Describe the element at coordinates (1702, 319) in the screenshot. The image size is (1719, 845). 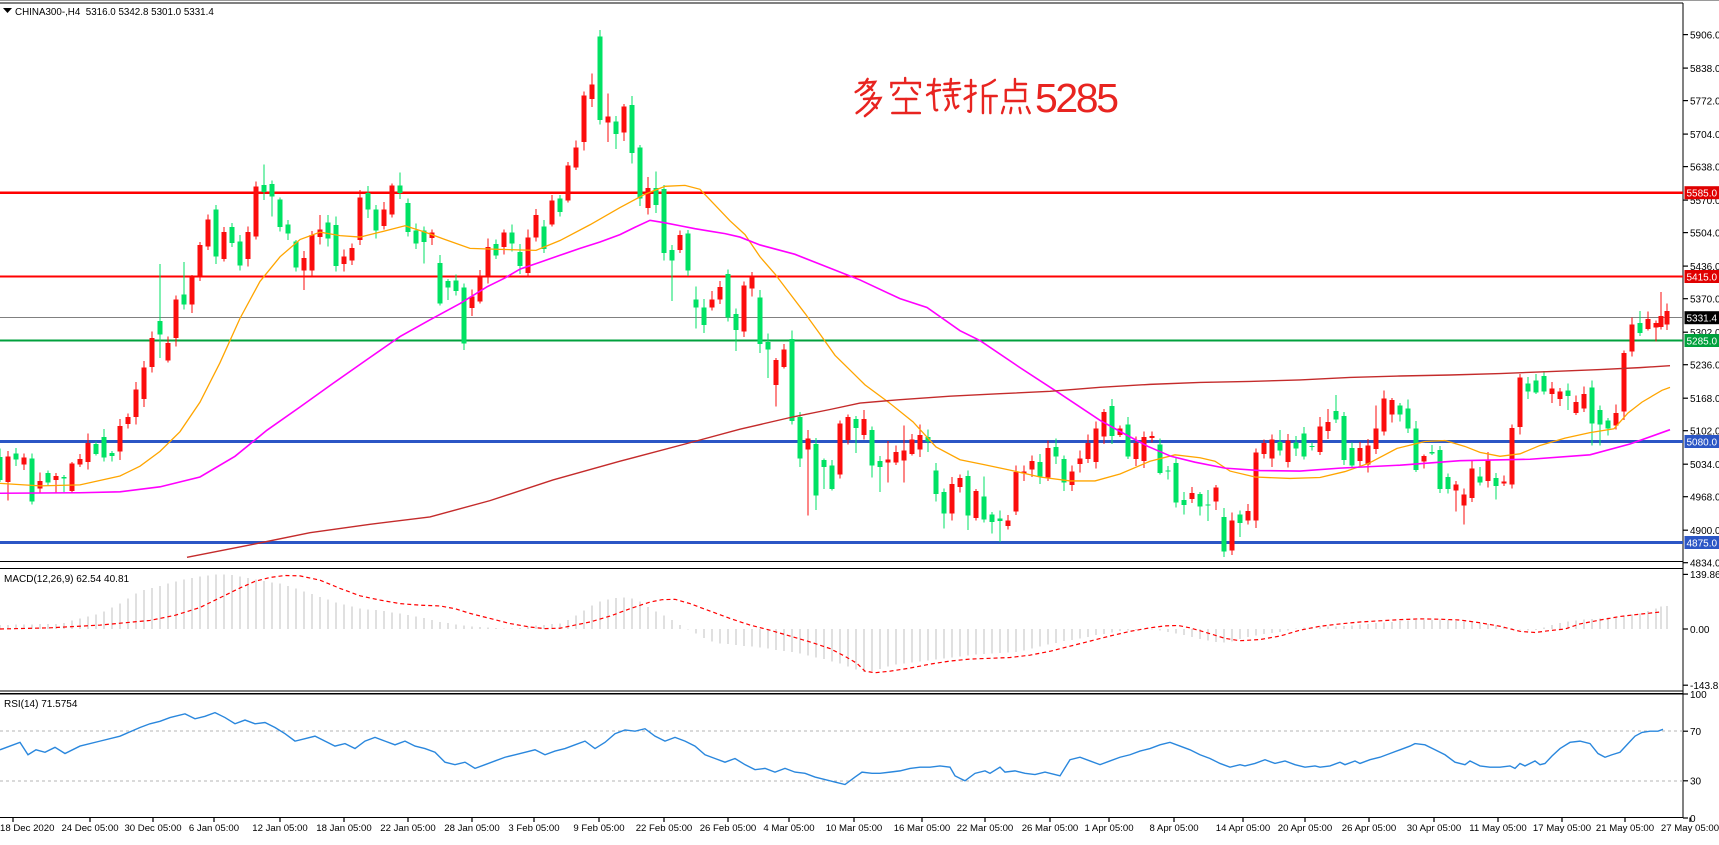
I see `svg-text: 5331.4` at that location.